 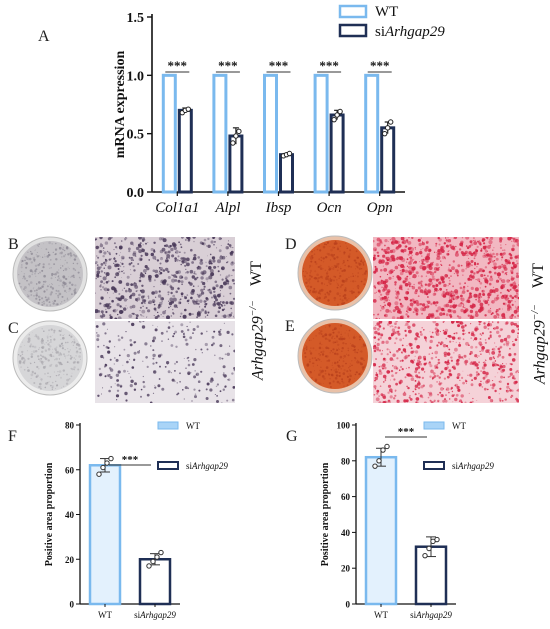 I want to click on legend-label-si: siArhgap29, so click(x=473, y=466).